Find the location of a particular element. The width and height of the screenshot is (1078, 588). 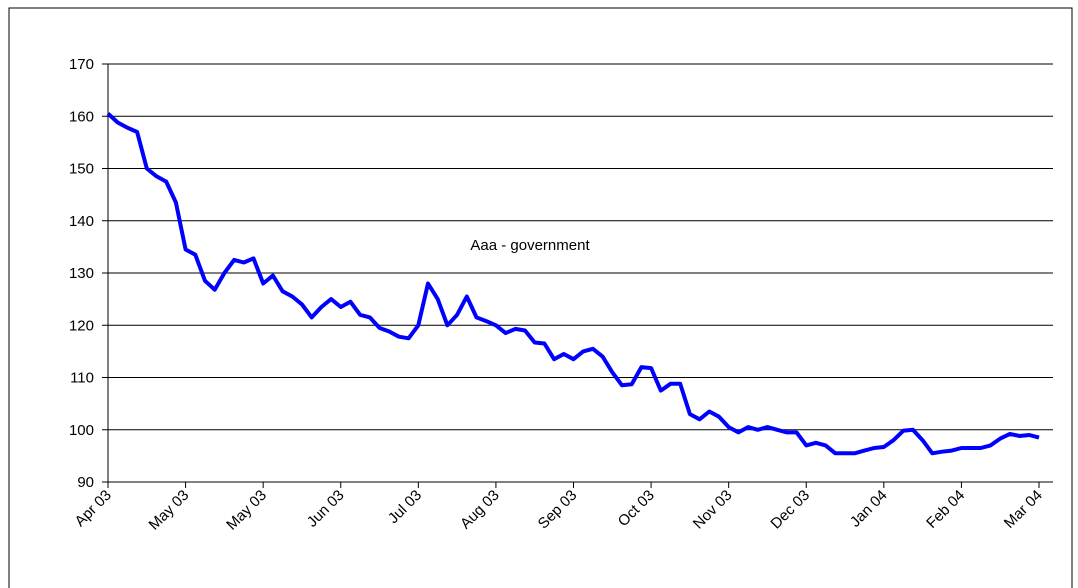

y-tick-label: 110 is located at coordinates (82, 378).